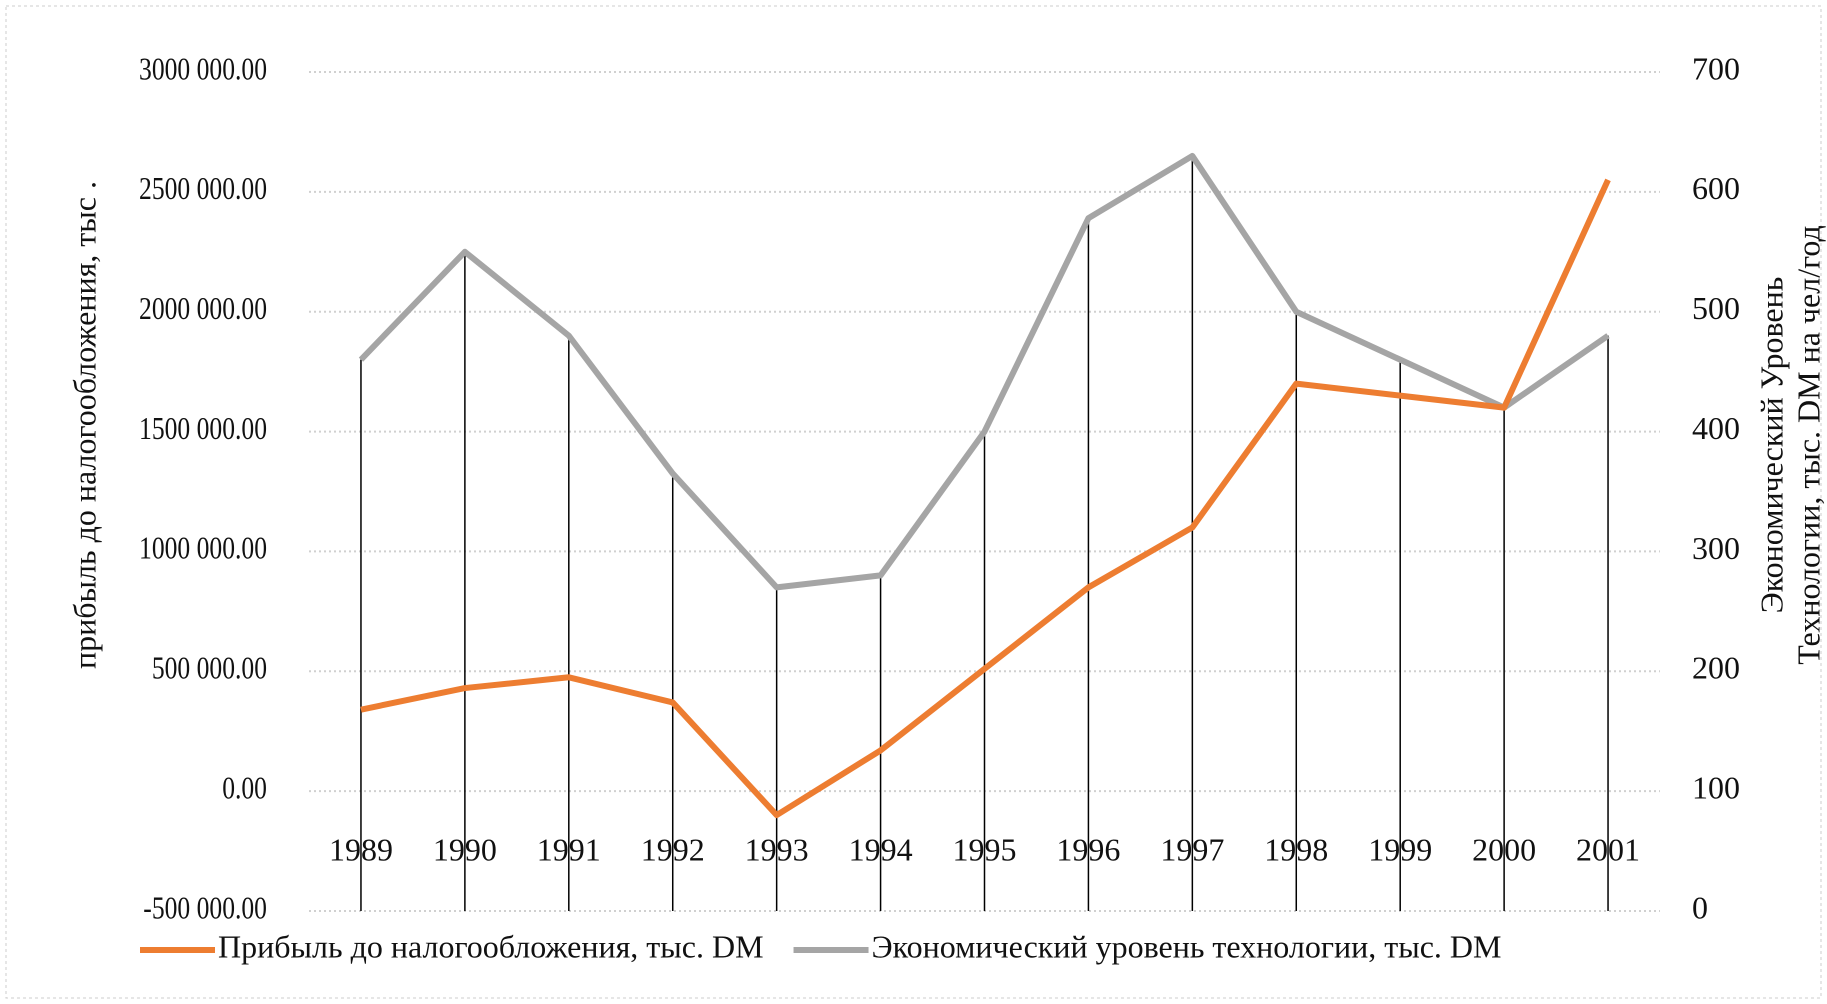 Image resolution: width=1827 pixels, height=1004 pixels. I want to click on y-tick-label: 3000 000.00, so click(203, 69).